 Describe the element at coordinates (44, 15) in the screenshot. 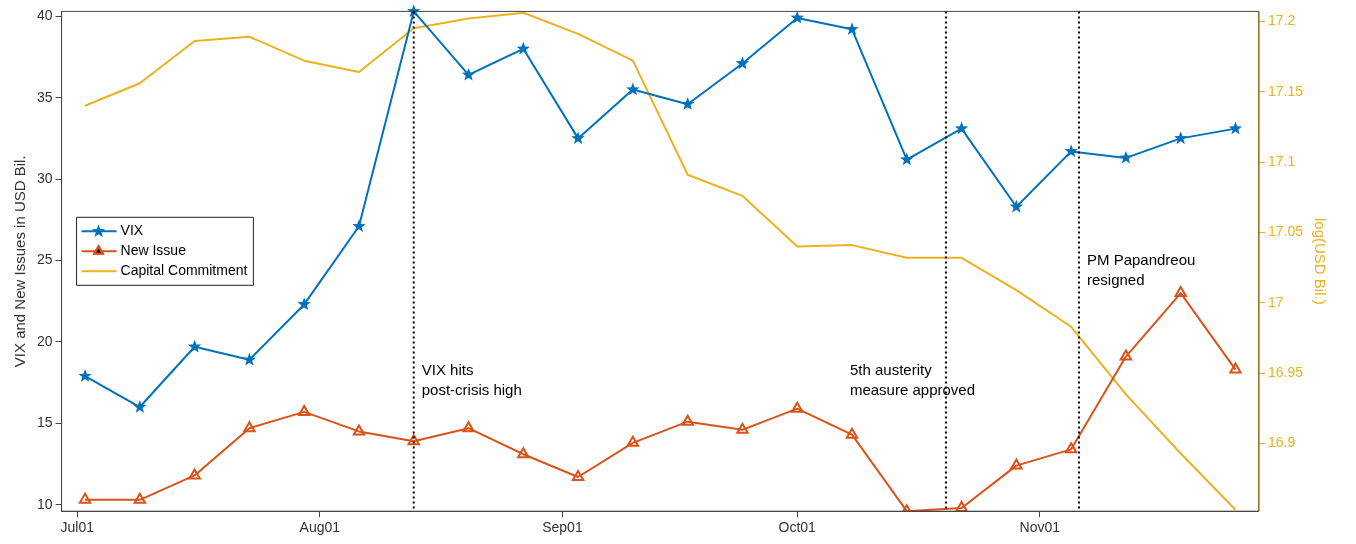

I see `y-tick-label: 40` at that location.